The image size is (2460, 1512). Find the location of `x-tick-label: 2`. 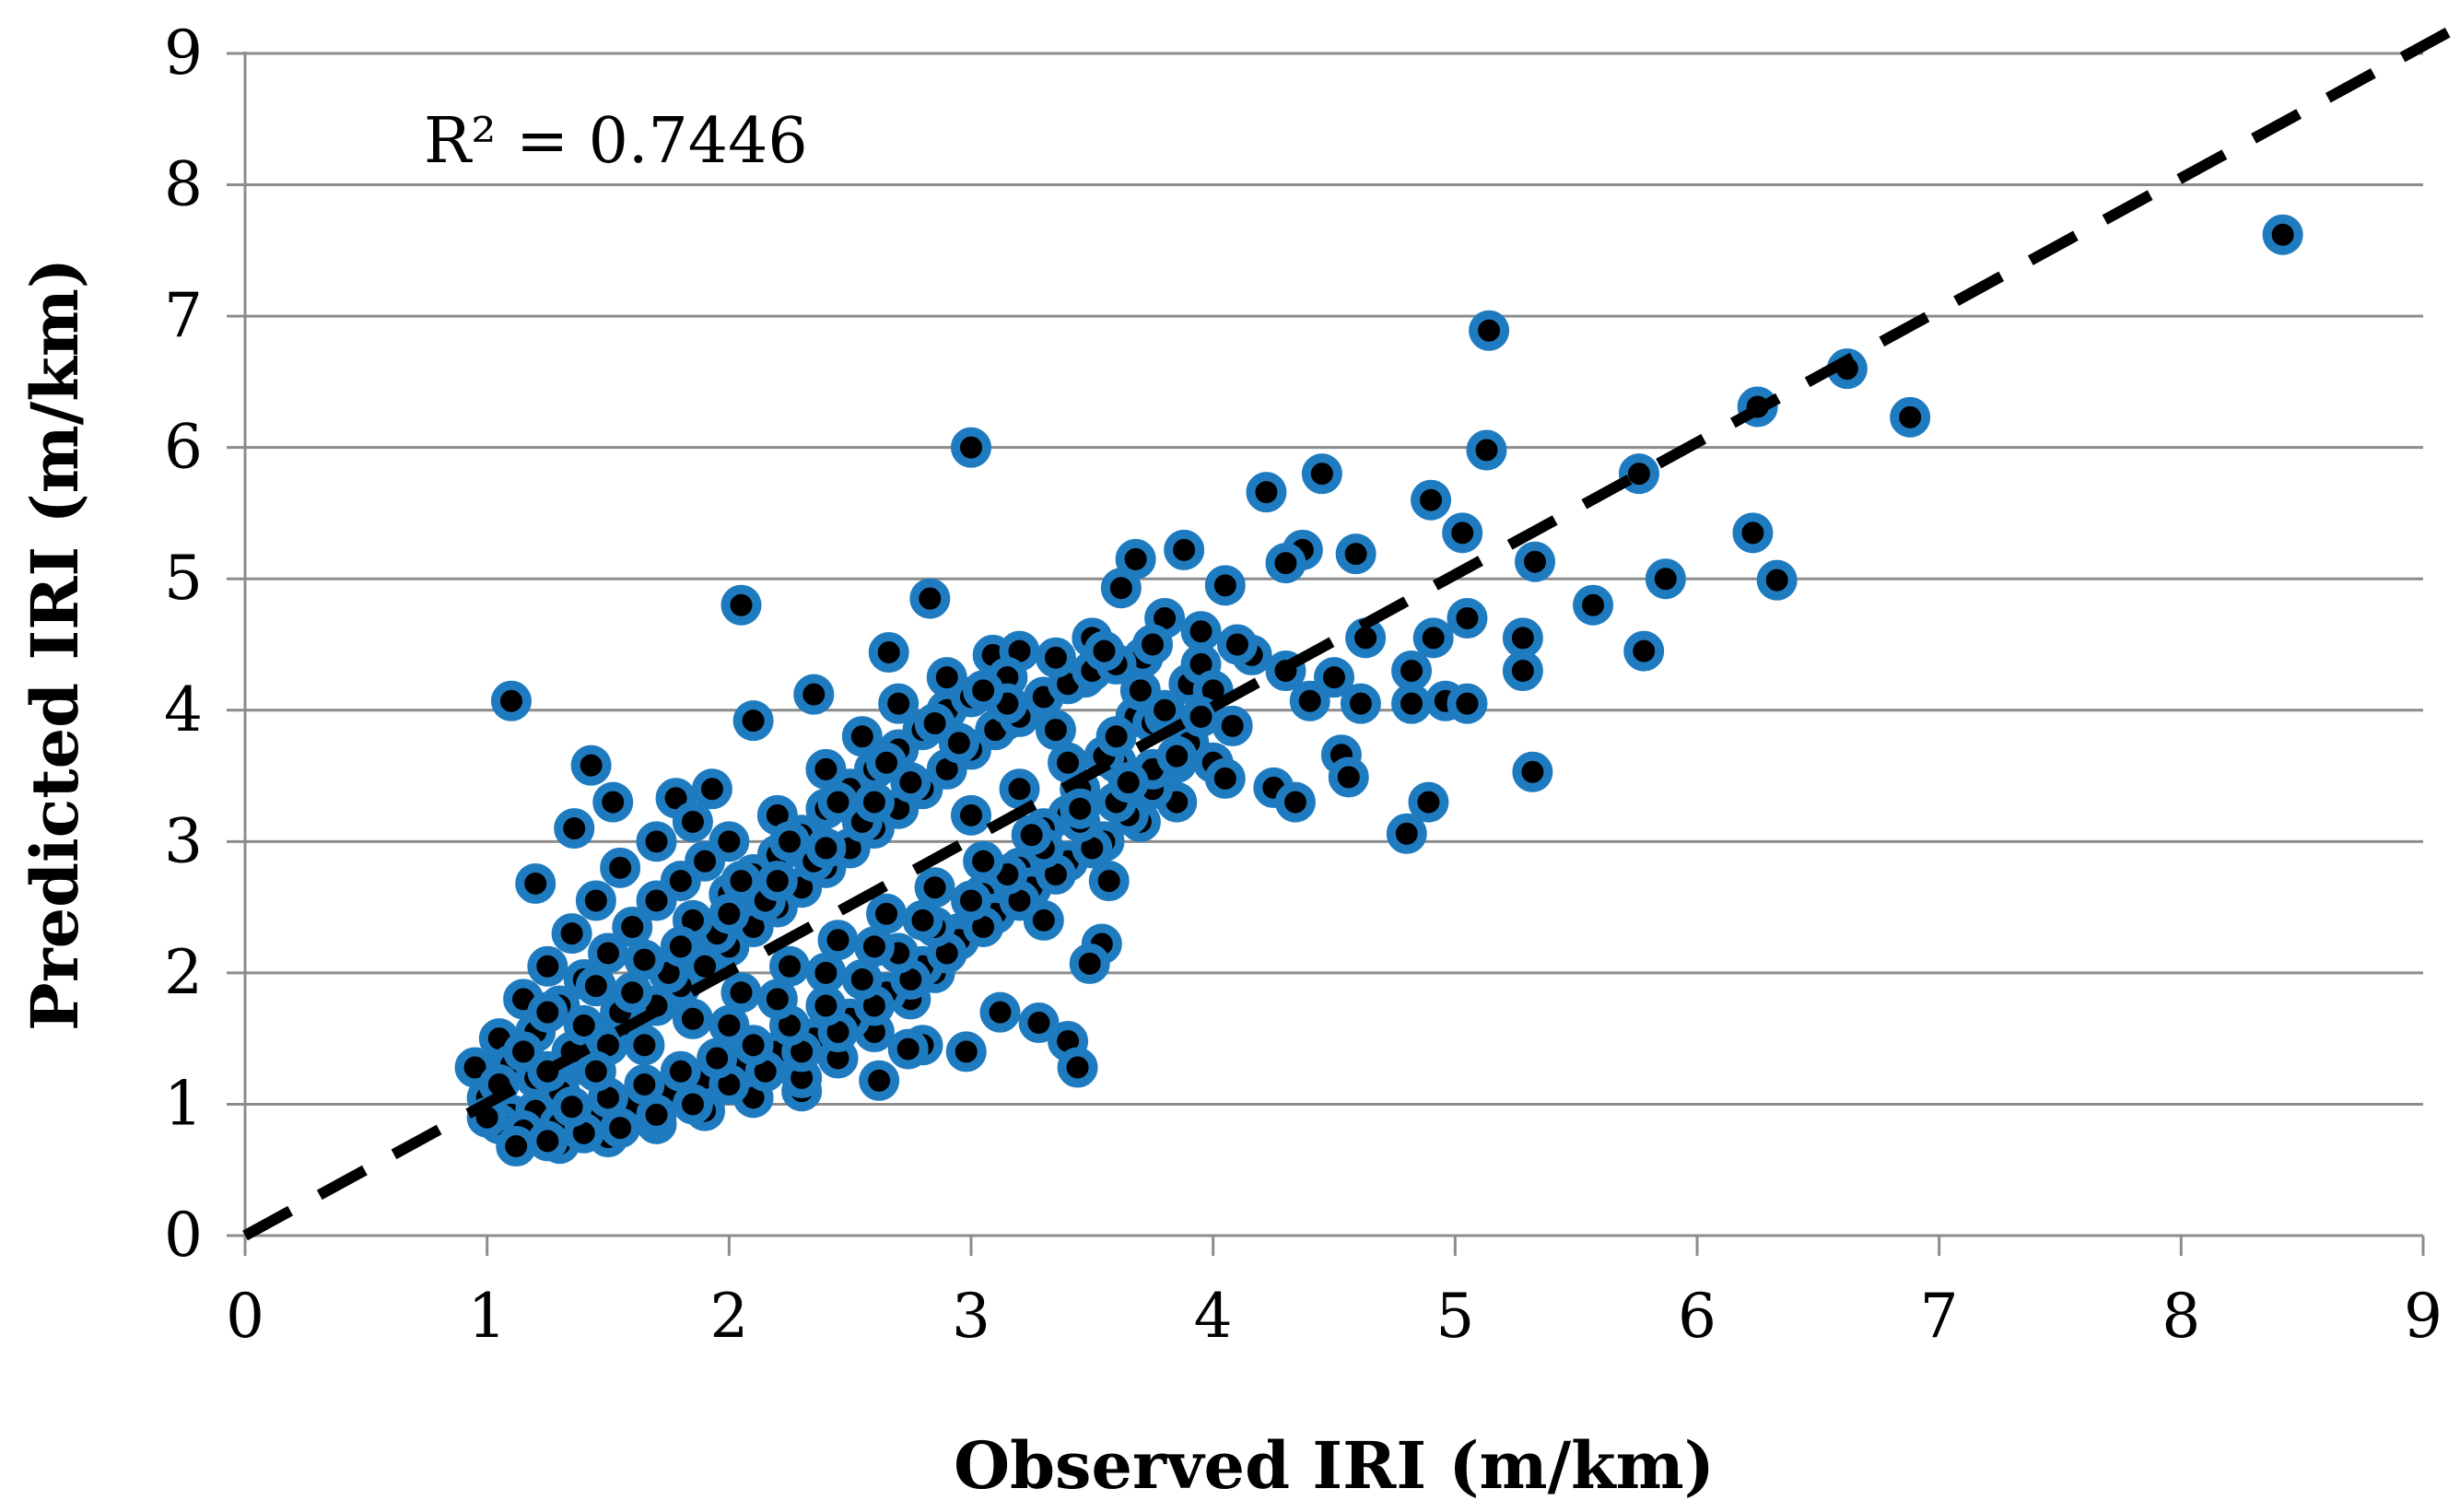

x-tick-label: 2 is located at coordinates (729, 1316).